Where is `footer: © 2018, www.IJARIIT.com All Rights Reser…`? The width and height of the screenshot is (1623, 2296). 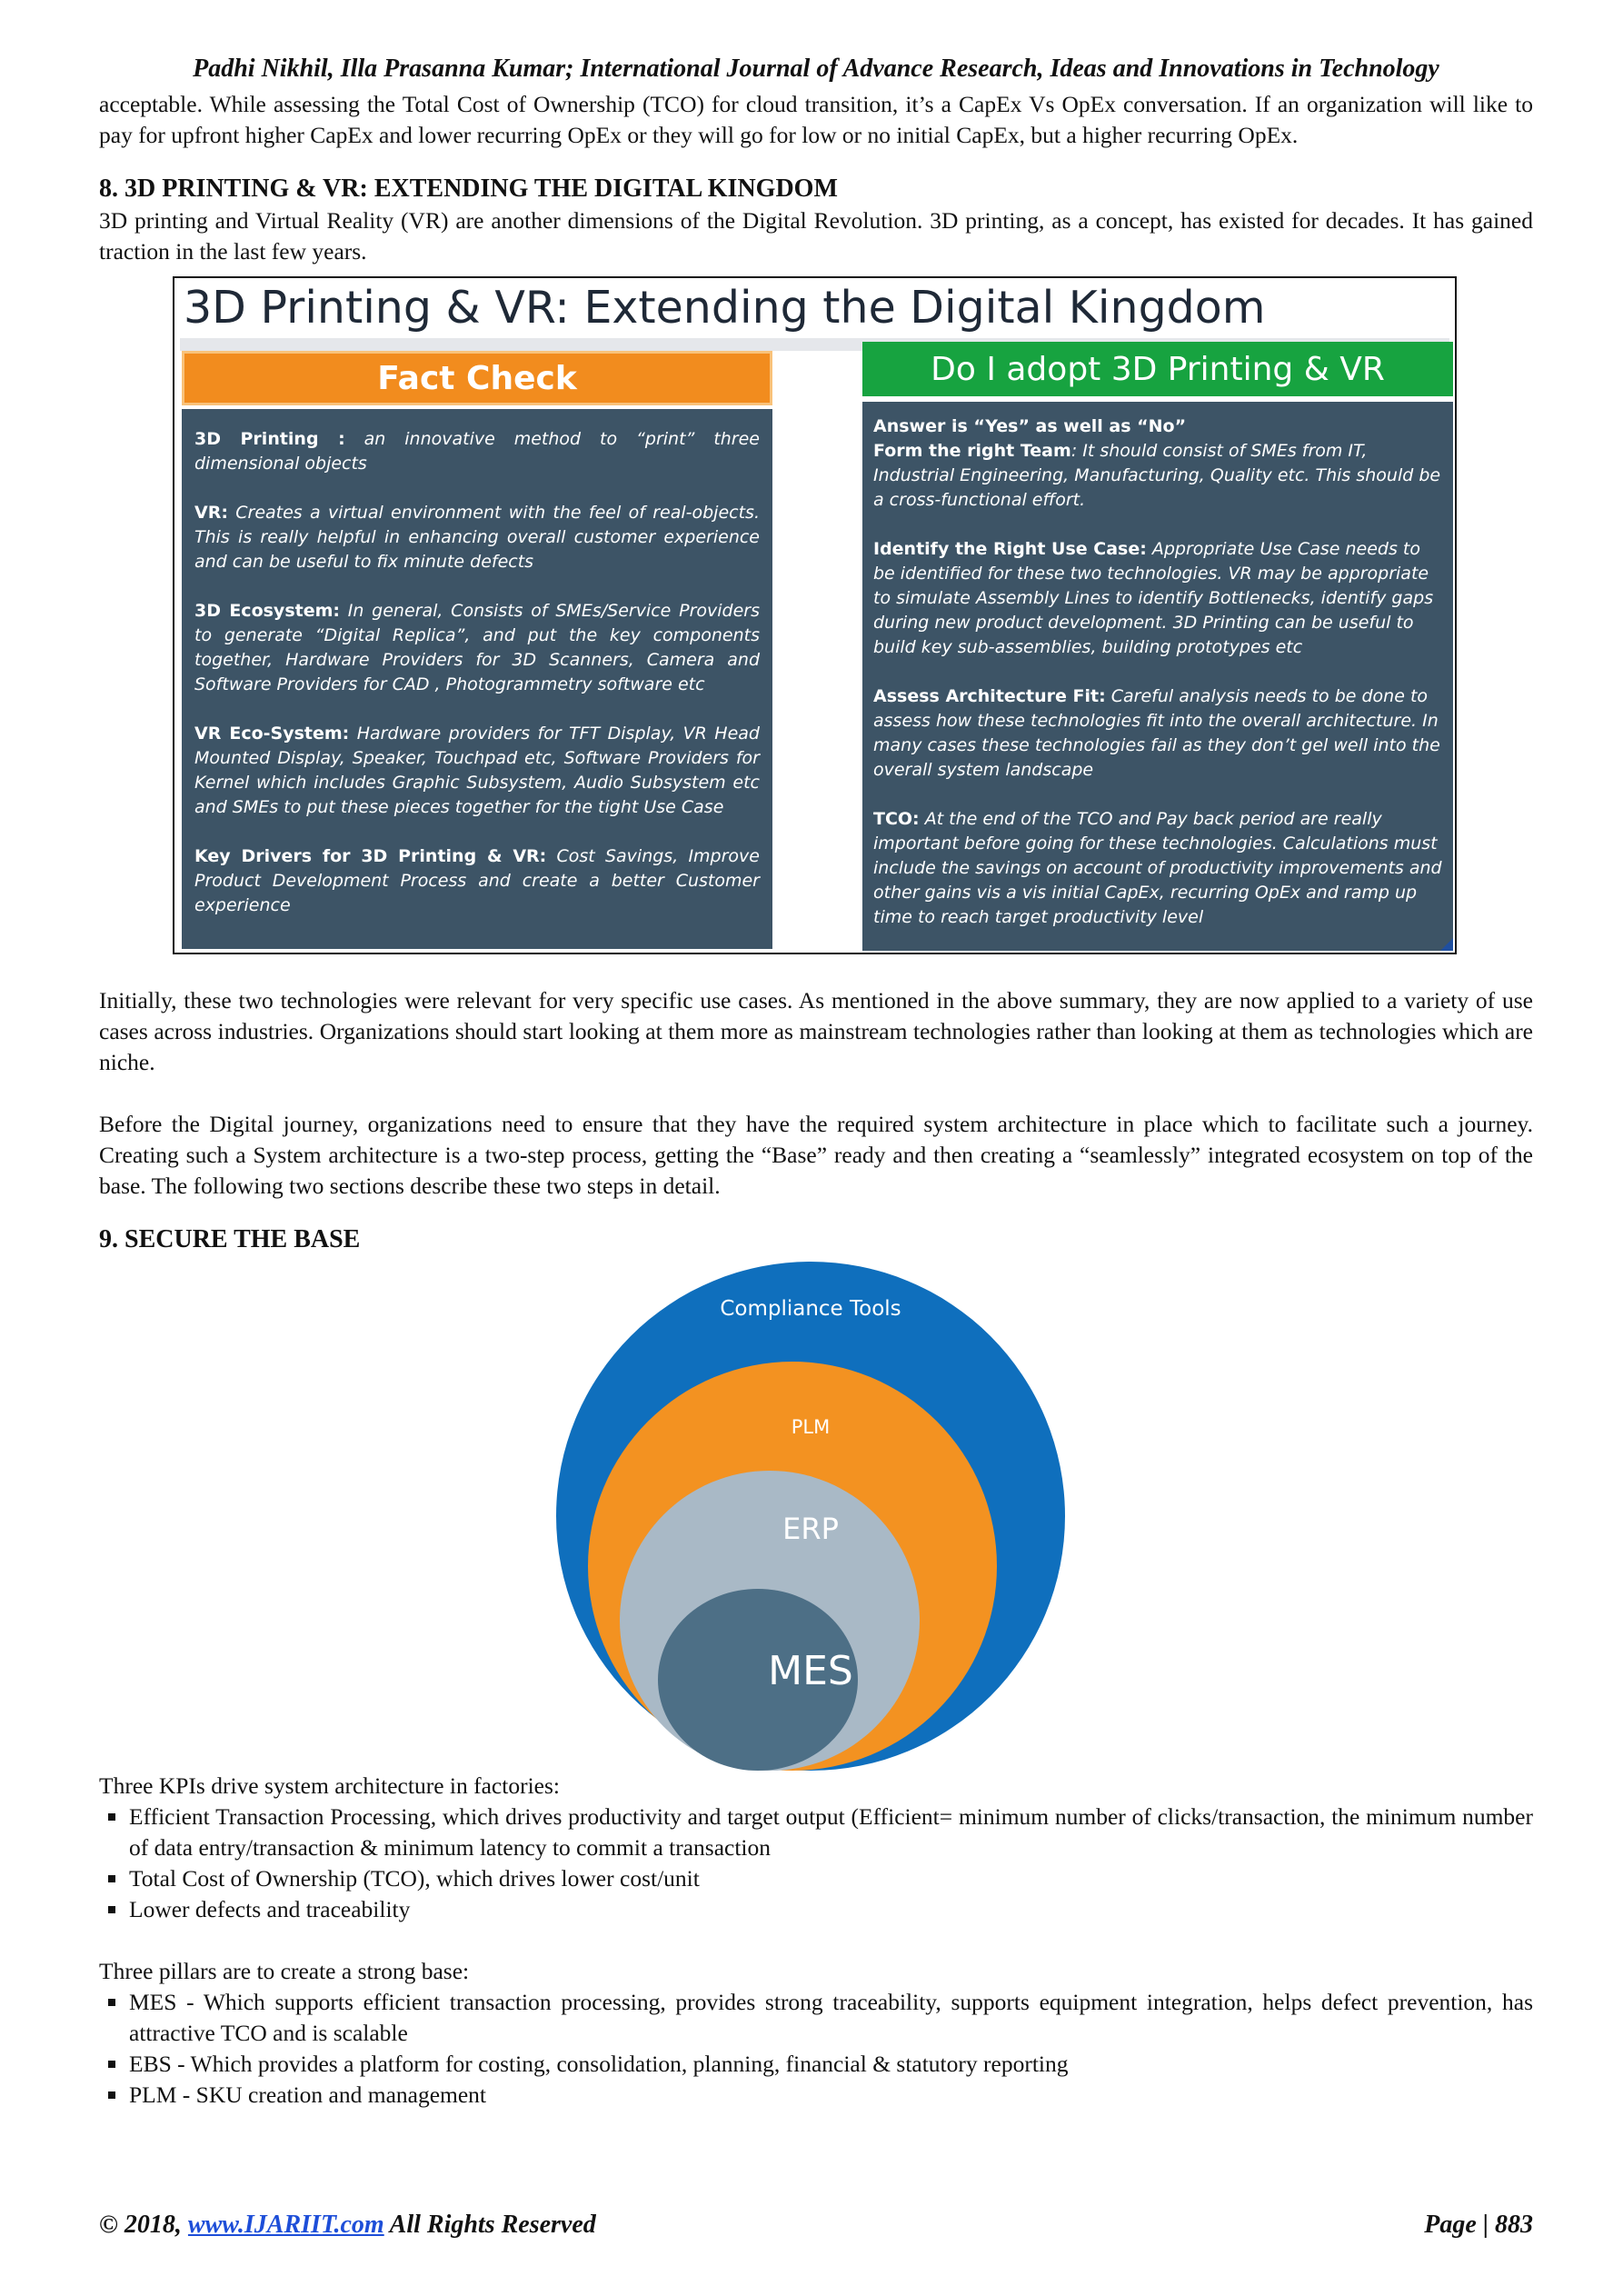 footer: © 2018, www.IJARIIT.com All Rights Reser… is located at coordinates (816, 2225).